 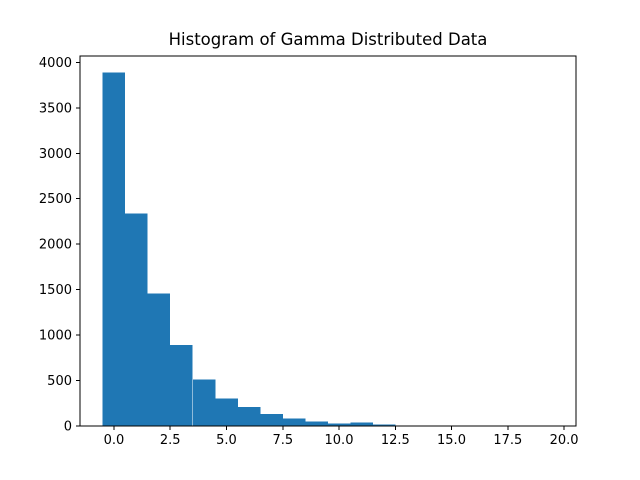 I want to click on y-tick-label: 2500, so click(x=55, y=199).